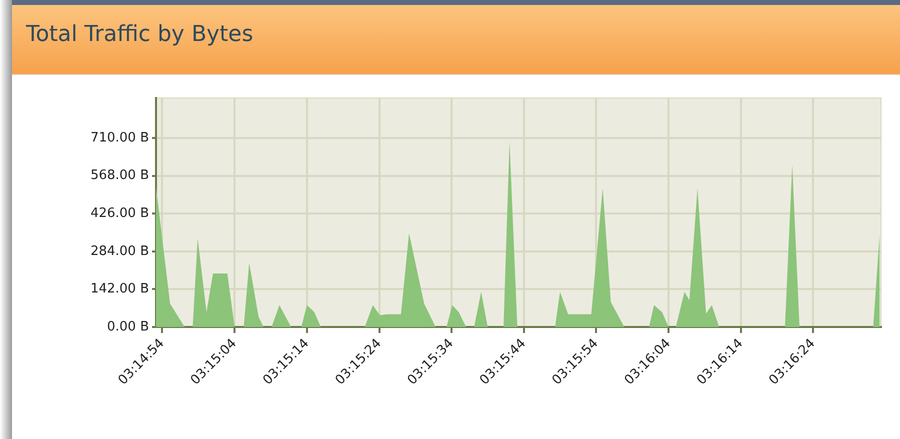 This screenshot has width=900, height=439. What do you see at coordinates (128, 326) in the screenshot?
I see `y-tick-label: 0.00 B` at bounding box center [128, 326].